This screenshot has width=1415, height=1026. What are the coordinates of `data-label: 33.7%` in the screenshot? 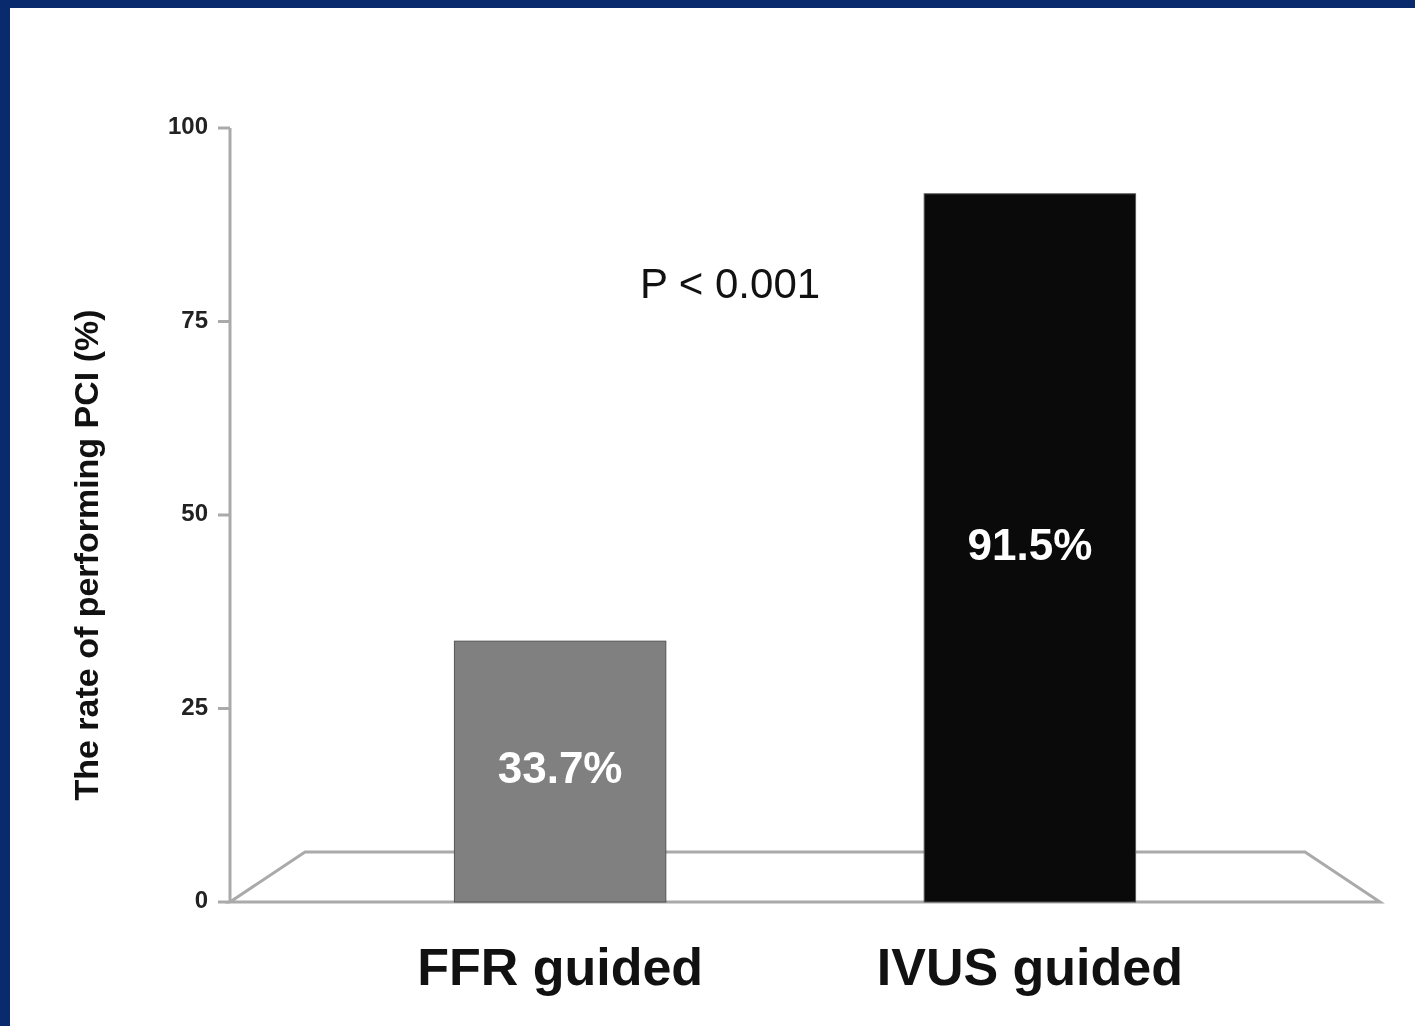 It's located at (560, 768).